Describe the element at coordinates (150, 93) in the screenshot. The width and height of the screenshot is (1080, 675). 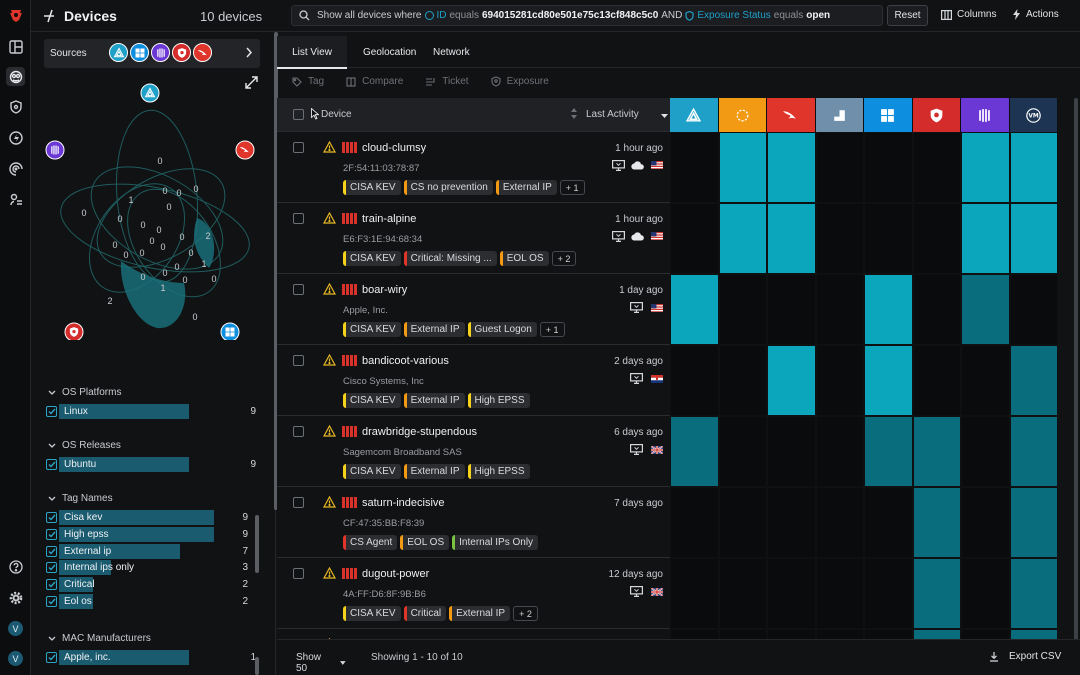
I see `venn-sentinel-icon` at that location.